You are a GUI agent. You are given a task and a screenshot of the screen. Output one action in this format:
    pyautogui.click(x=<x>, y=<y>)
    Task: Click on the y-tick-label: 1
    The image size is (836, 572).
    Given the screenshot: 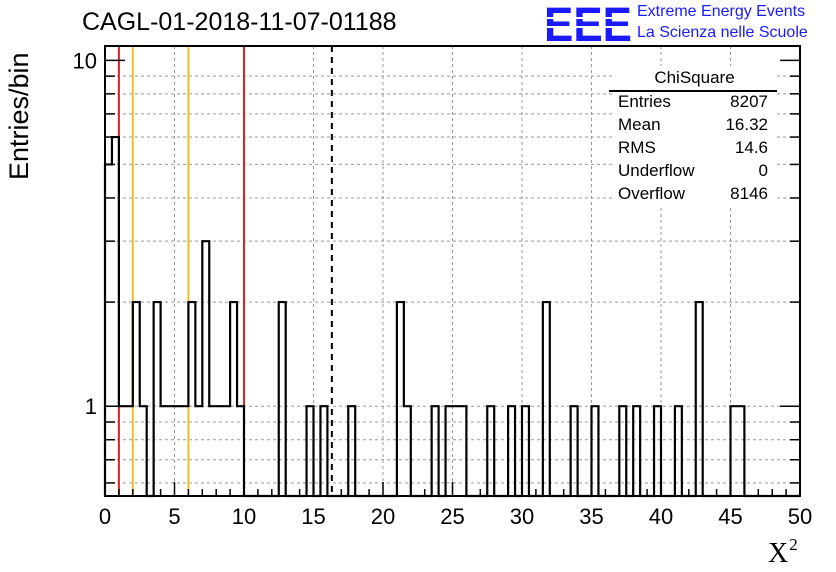 What is the action you would take?
    pyautogui.click(x=91, y=406)
    